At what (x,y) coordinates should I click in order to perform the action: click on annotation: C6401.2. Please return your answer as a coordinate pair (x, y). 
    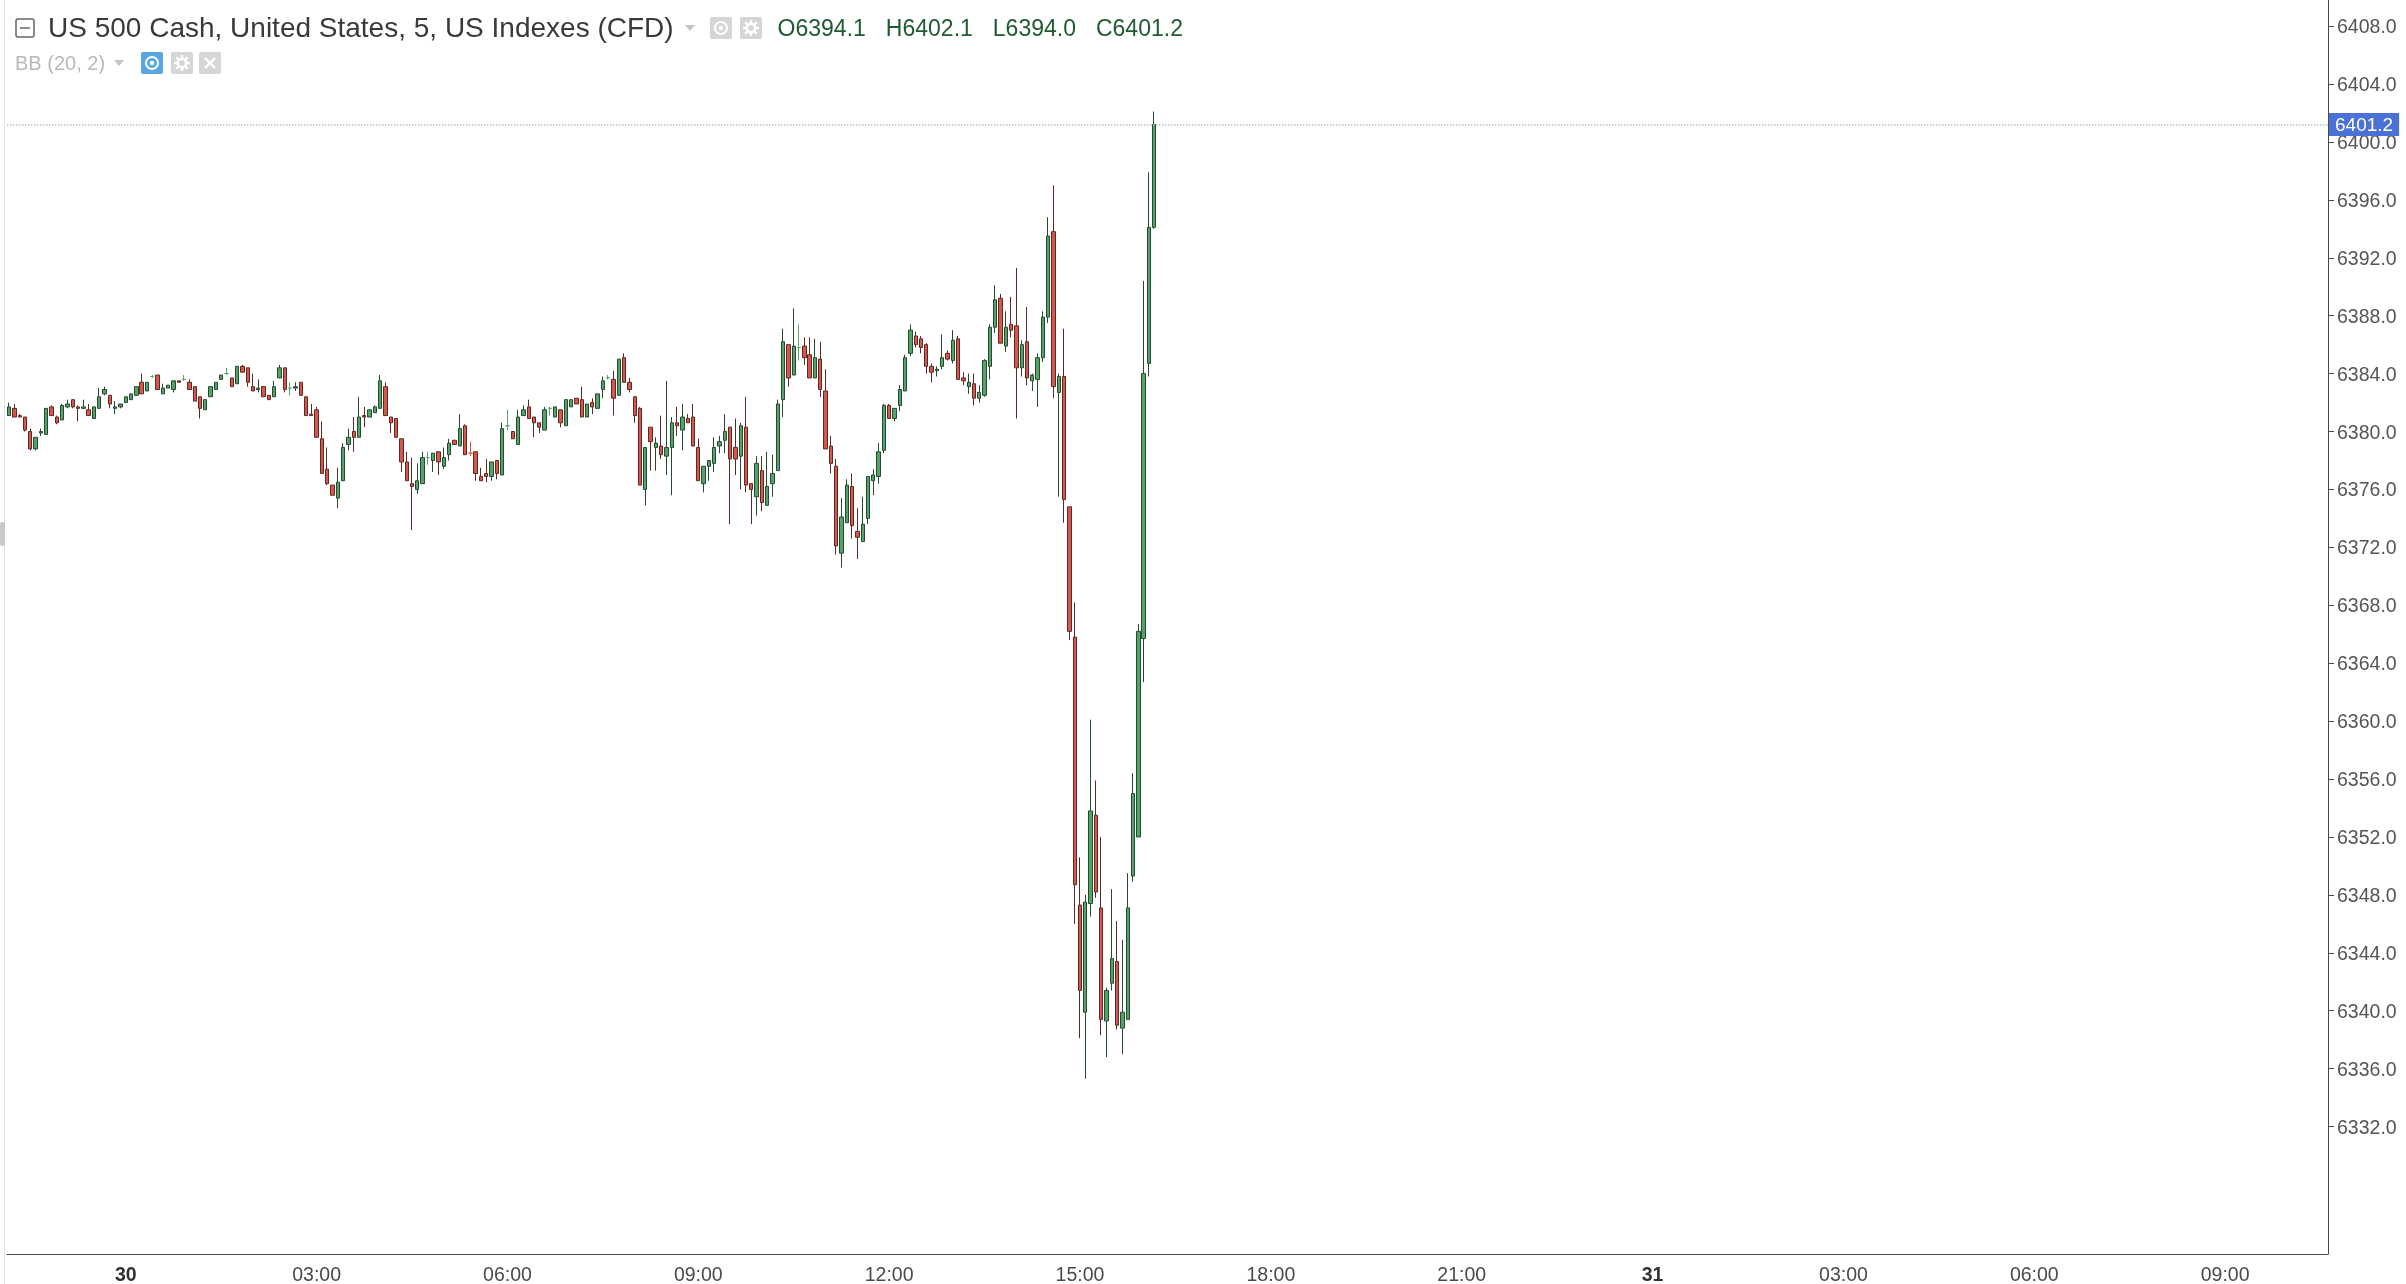
    Looking at the image, I should click on (1139, 28).